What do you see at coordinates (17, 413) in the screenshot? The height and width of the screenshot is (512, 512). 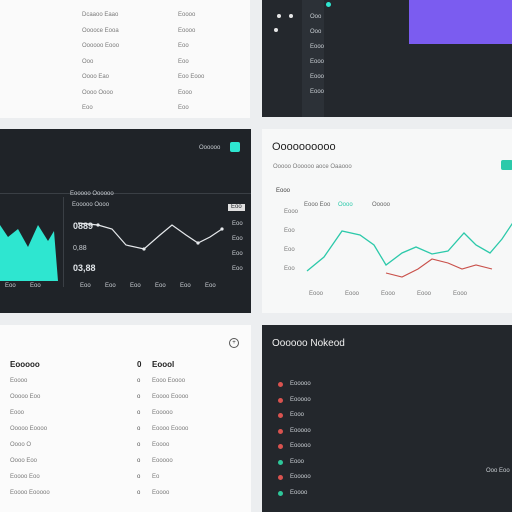 I see `bl-col1-item: Eooo` at bounding box center [17, 413].